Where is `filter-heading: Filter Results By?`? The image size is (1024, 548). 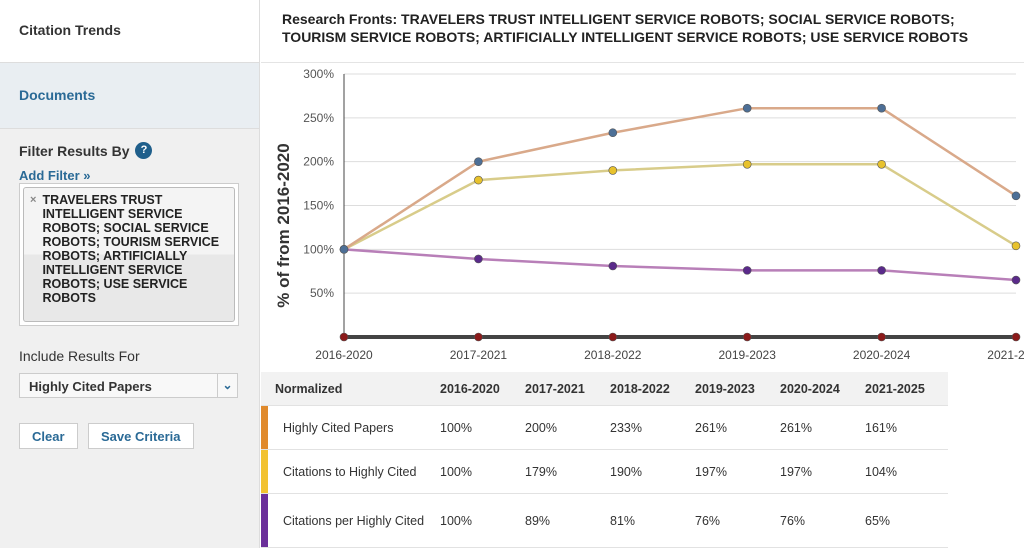
filter-heading: Filter Results By? is located at coordinates (86, 150).